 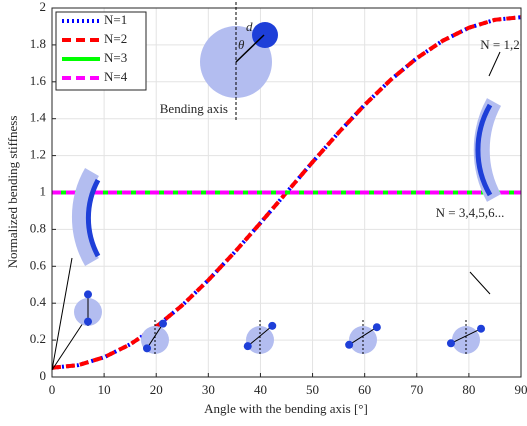 I want to click on x-tick-label: 80, so click(x=468, y=389).